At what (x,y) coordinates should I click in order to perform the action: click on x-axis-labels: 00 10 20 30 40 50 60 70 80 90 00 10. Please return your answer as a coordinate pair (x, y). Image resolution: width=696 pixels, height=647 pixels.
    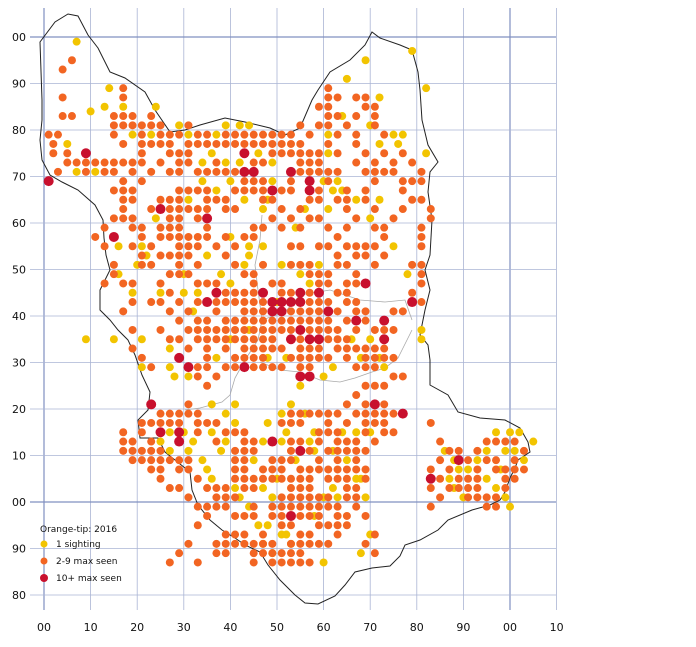
    Looking at the image, I should click on (300, 627).